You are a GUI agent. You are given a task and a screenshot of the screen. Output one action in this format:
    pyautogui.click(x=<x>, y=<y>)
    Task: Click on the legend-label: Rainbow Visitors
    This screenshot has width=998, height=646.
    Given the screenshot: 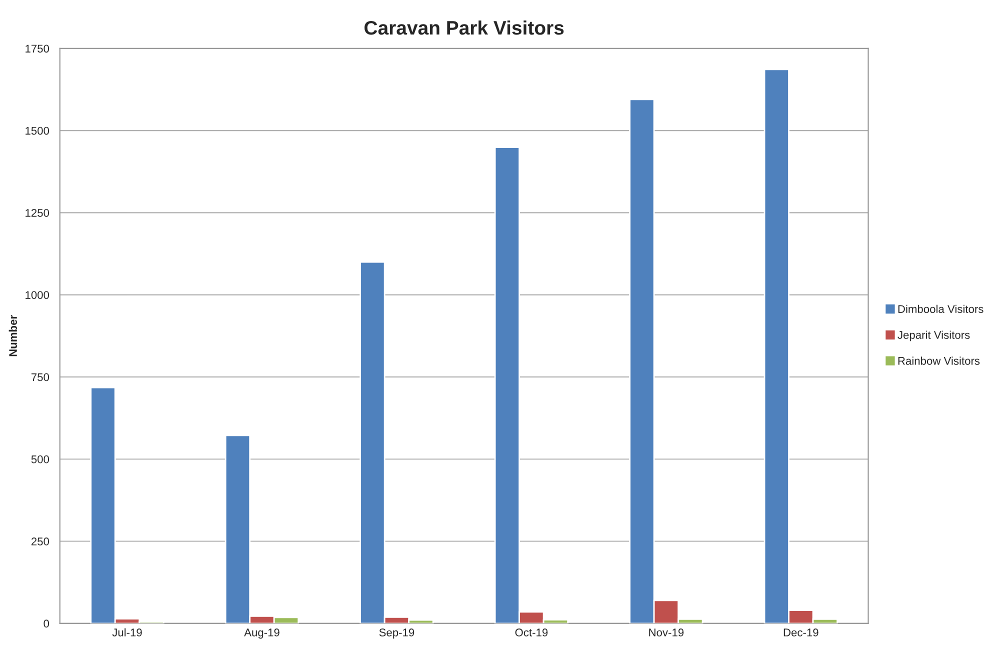 What is the action you would take?
    pyautogui.click(x=939, y=360)
    